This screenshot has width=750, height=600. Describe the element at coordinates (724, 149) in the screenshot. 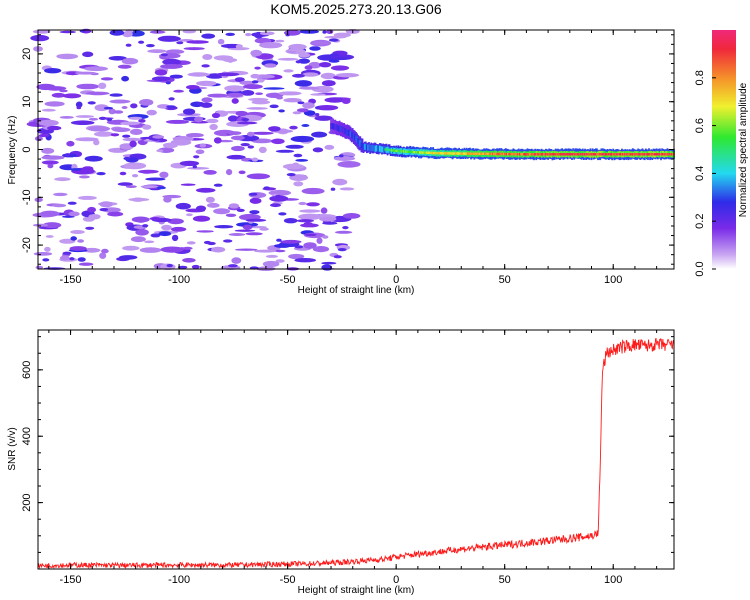

I see `colorbar-gradient` at that location.